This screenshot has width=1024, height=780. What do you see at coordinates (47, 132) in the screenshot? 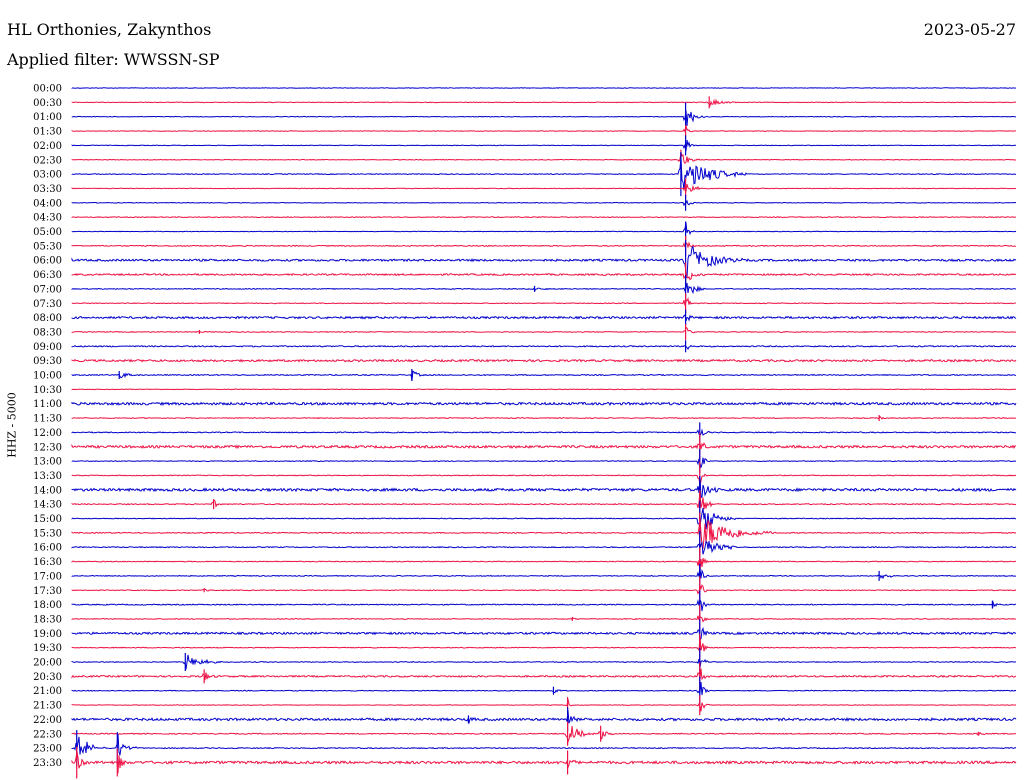
I see `tick-label: 01:30` at bounding box center [47, 132].